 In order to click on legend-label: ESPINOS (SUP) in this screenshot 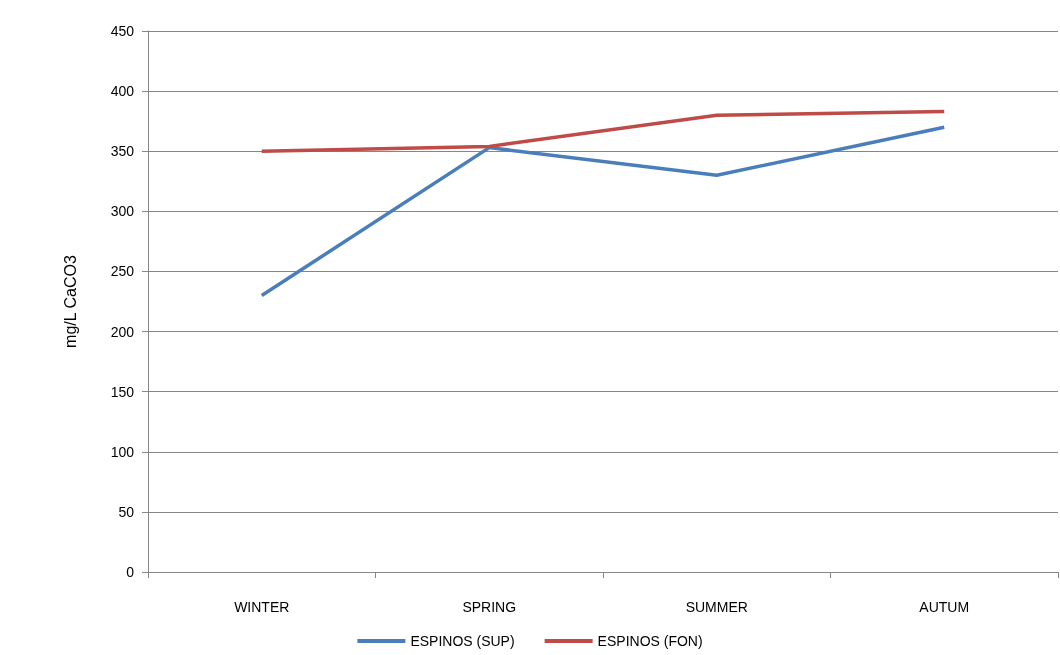, I will do `click(462, 641)`.